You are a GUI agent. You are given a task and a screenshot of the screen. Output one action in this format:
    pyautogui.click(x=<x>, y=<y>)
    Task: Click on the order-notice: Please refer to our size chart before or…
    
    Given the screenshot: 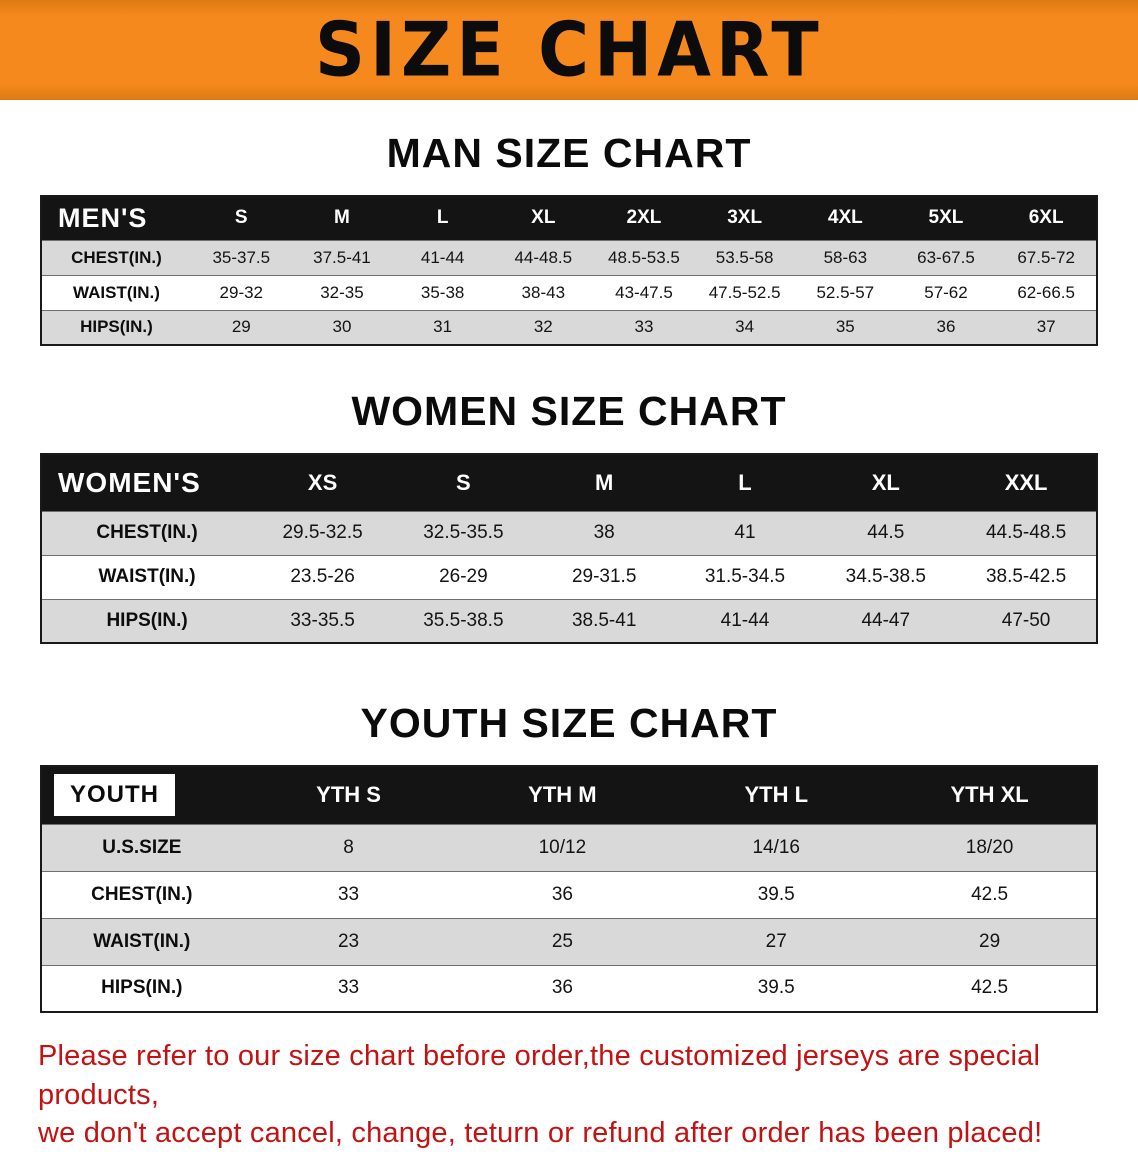 What is the action you would take?
    pyautogui.click(x=569, y=1095)
    